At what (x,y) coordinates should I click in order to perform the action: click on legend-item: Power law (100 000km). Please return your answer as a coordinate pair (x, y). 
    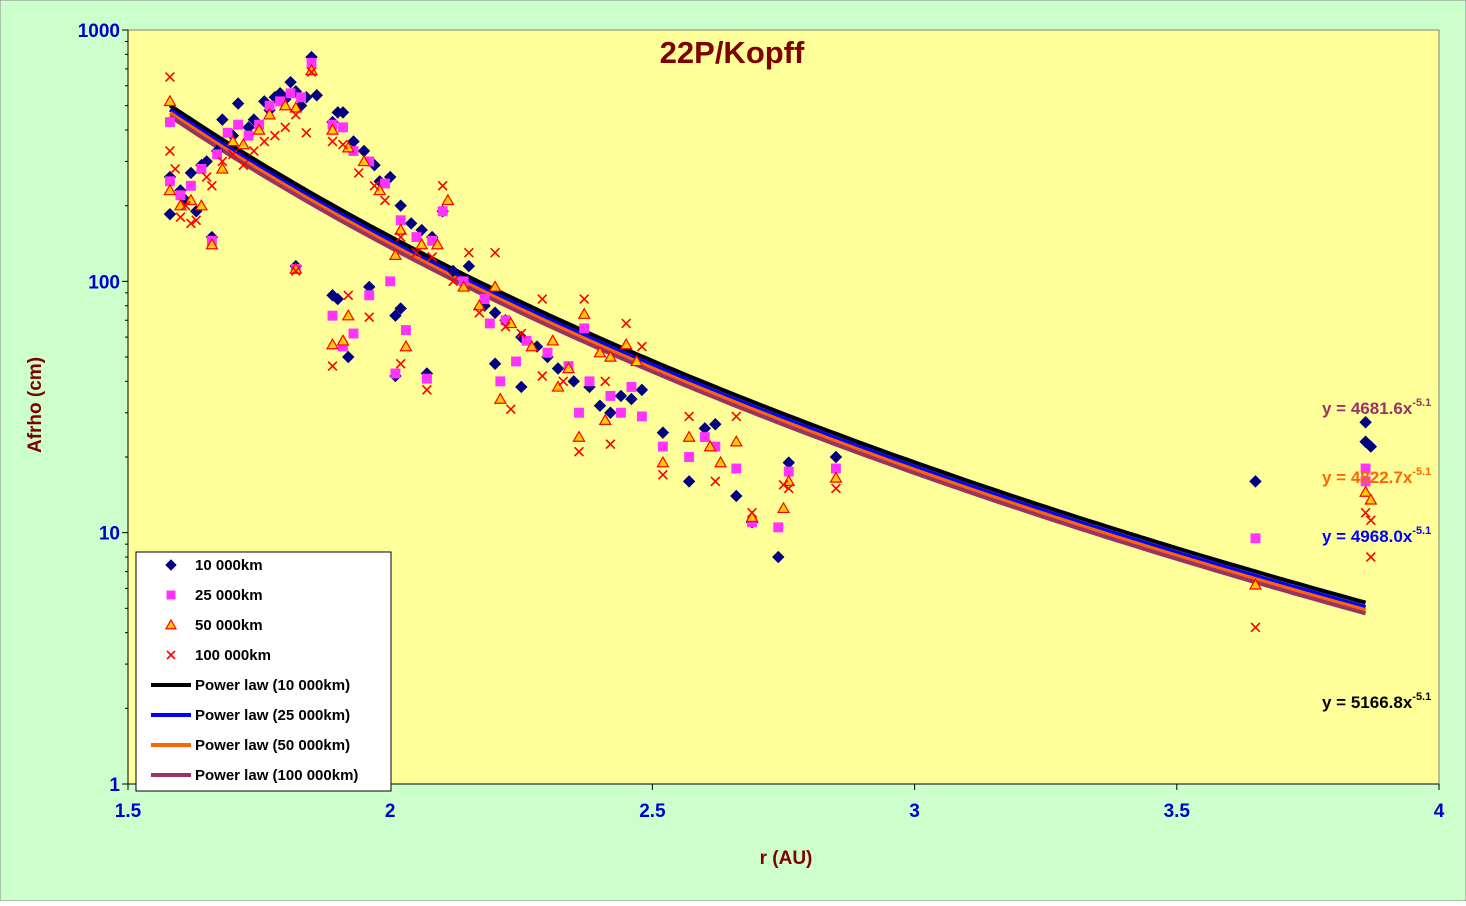
    Looking at the image, I should click on (254, 775).